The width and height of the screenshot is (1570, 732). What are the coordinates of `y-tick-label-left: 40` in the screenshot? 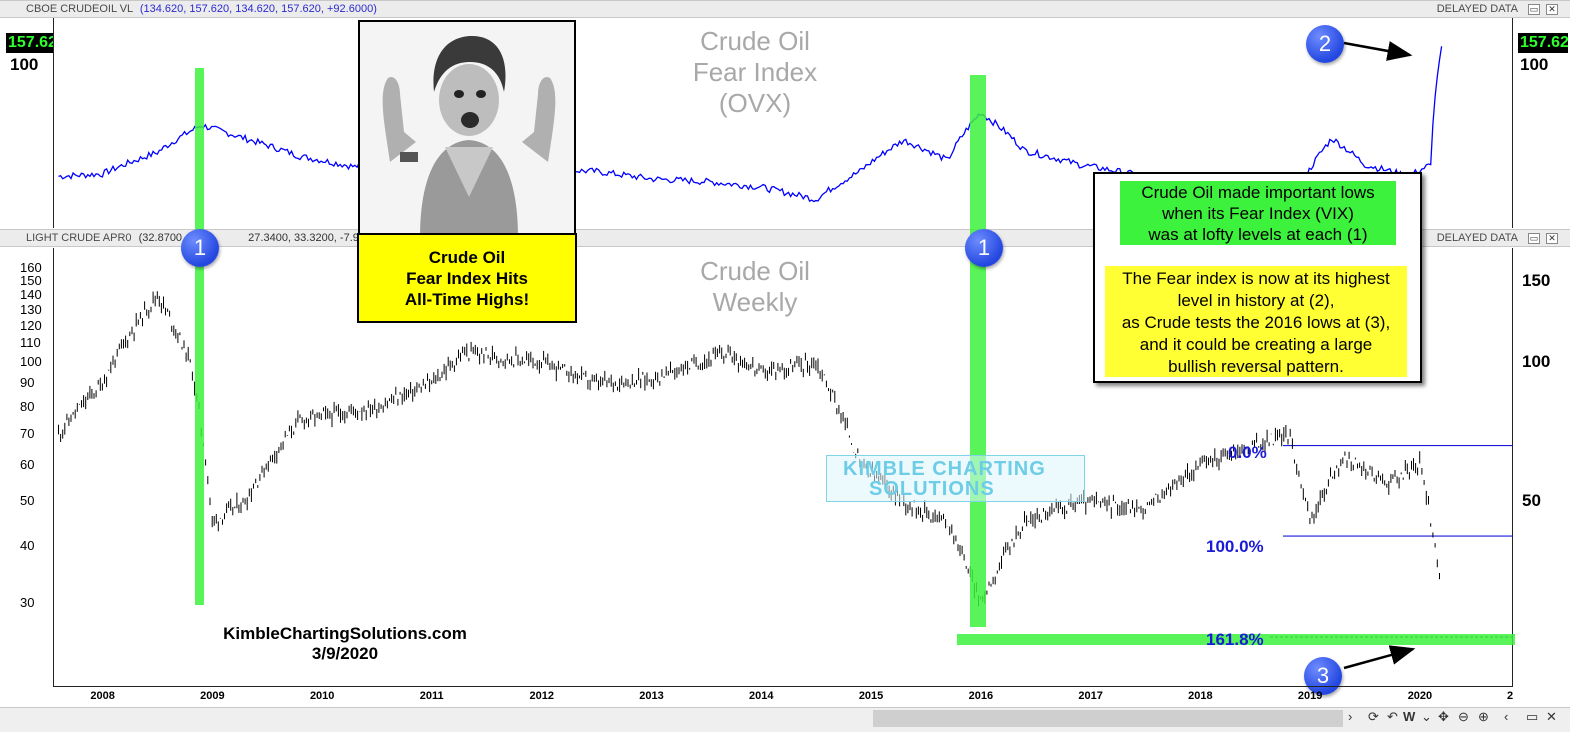 It's located at (27, 545).